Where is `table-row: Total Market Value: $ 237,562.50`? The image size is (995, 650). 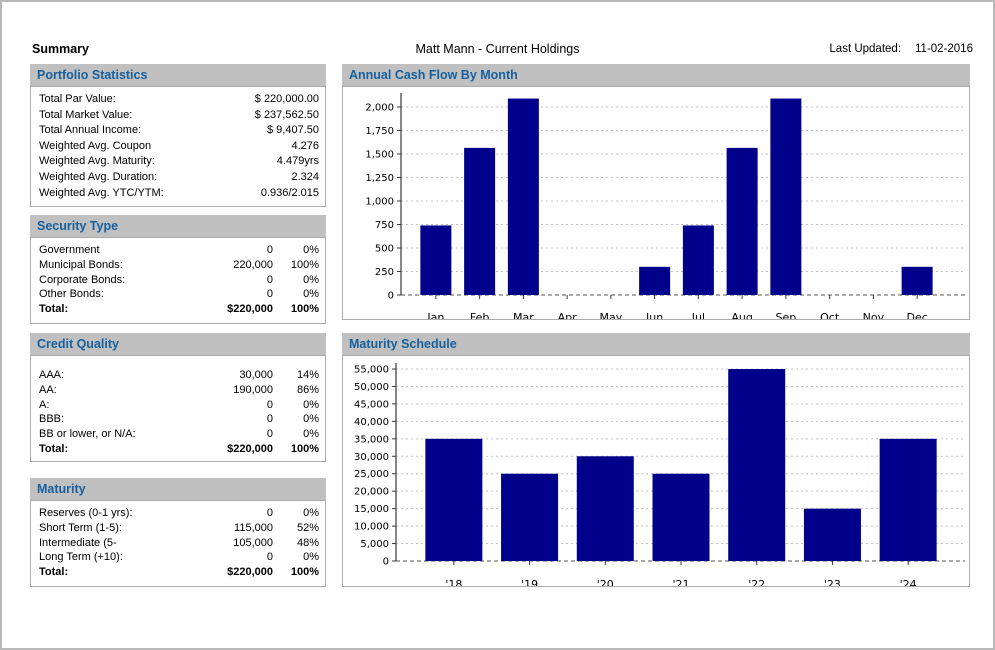 table-row: Total Market Value: $ 237,562.50 is located at coordinates (178, 116).